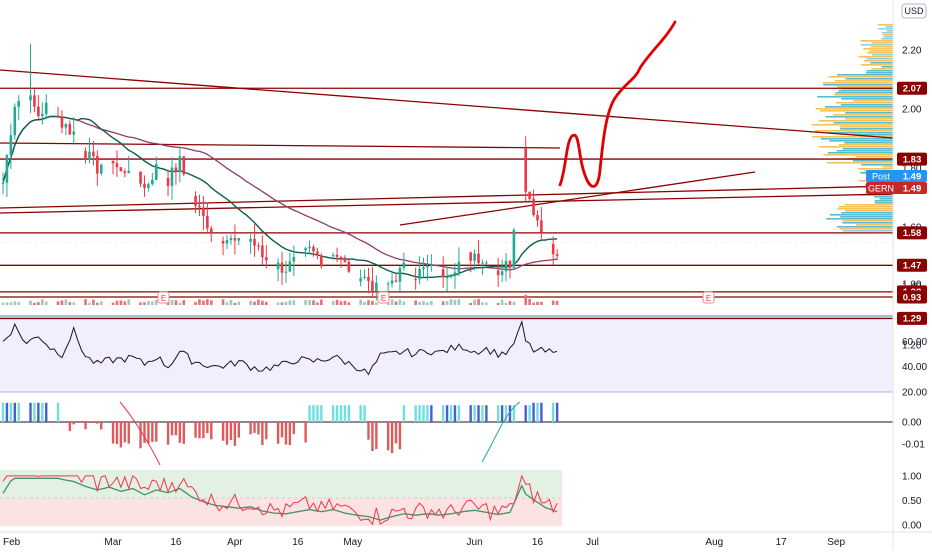 The image size is (932, 555). What do you see at coordinates (912, 476) in the screenshot?
I see `stoch-tick-label: 1.00` at bounding box center [912, 476].